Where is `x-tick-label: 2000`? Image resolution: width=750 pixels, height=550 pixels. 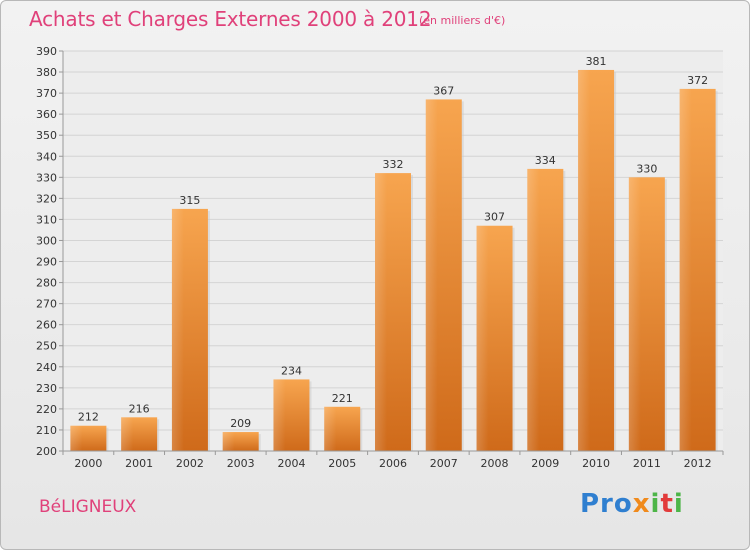
x-tick-label: 2000 is located at coordinates (88, 463).